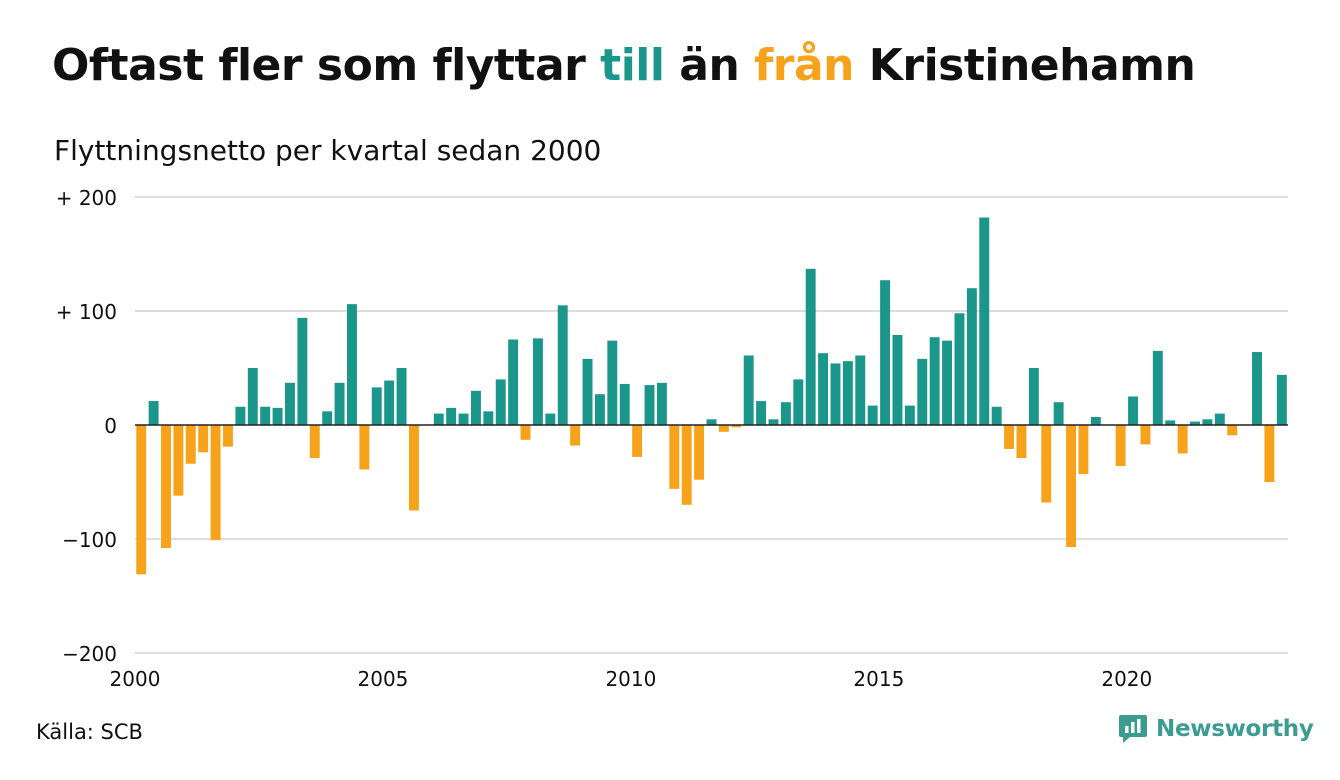  I want to click on newsworthy-logo: Newsworthy, so click(1216, 729).